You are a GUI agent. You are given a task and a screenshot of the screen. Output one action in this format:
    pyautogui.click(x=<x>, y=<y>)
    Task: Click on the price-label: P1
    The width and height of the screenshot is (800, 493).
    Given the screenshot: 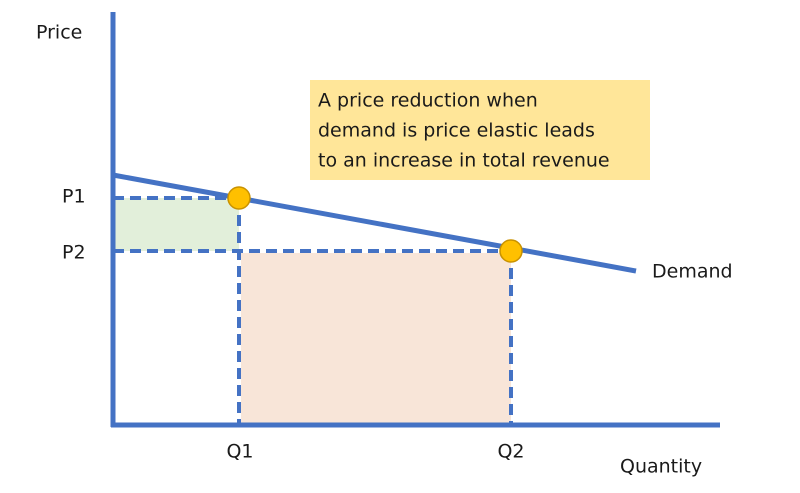 What is the action you would take?
    pyautogui.click(x=74, y=197)
    